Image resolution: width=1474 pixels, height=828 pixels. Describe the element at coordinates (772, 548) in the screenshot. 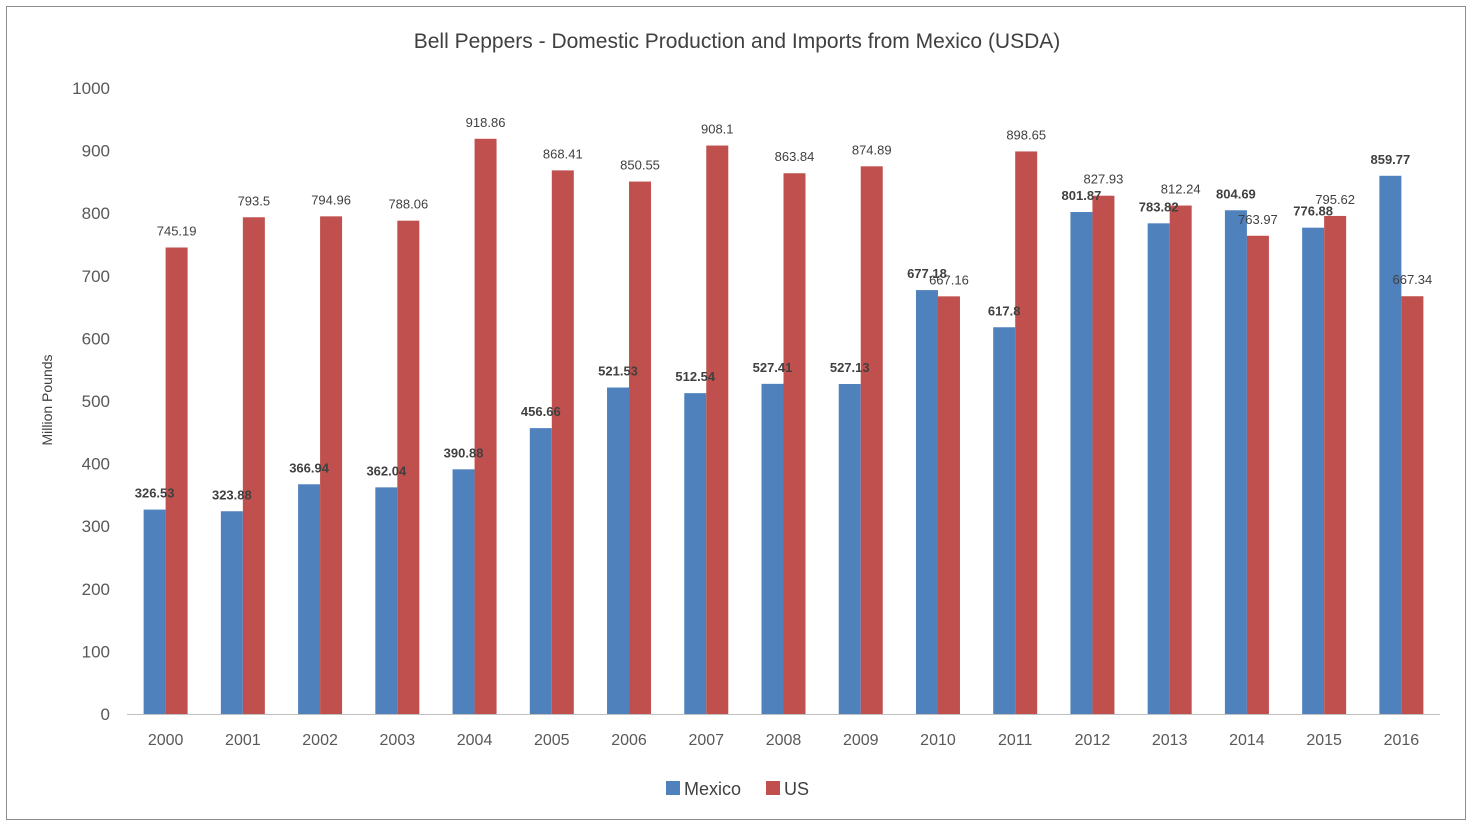

I see `bar-mexico-2008` at that location.